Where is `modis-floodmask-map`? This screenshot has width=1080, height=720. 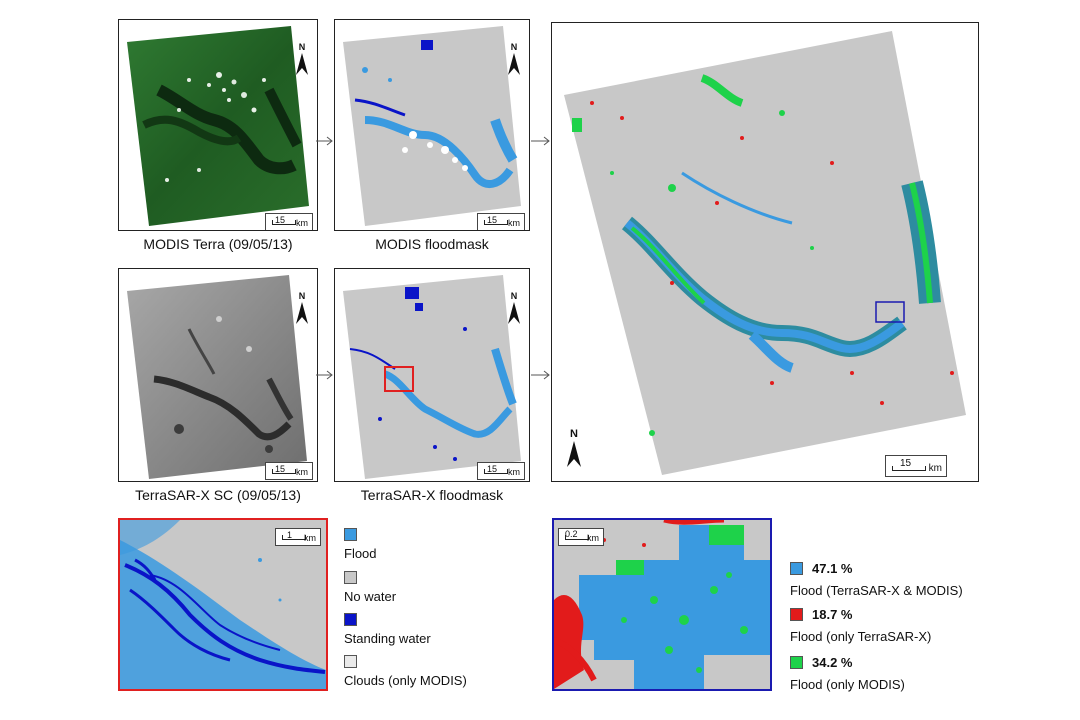
modis-floodmask-map is located at coordinates (432, 126).